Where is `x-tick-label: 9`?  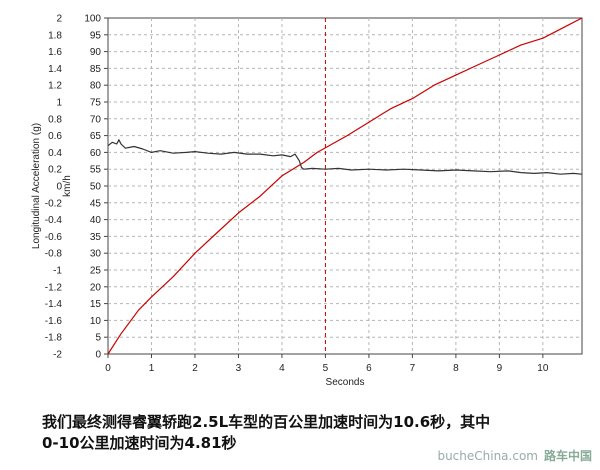 x-tick-label: 9 is located at coordinates (500, 368).